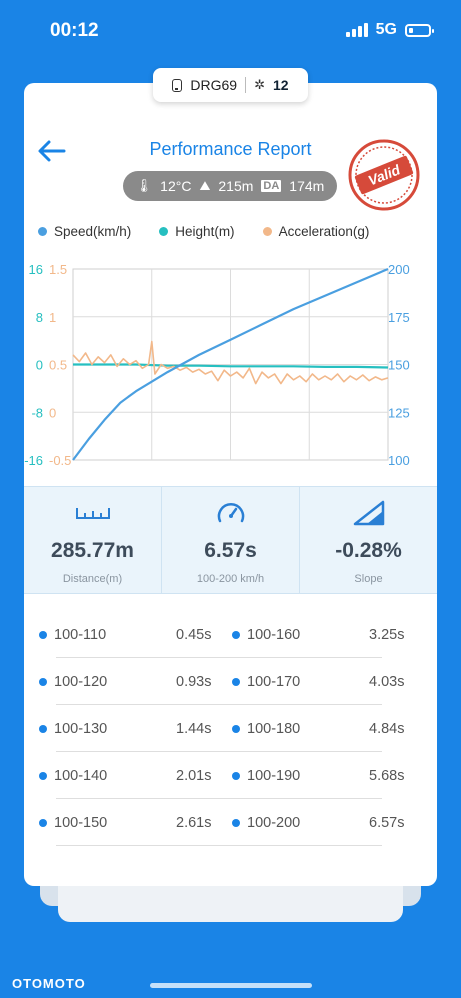 The width and height of the screenshot is (461, 998). I want to click on acceleration-tick-label: 1.5, so click(58, 269).